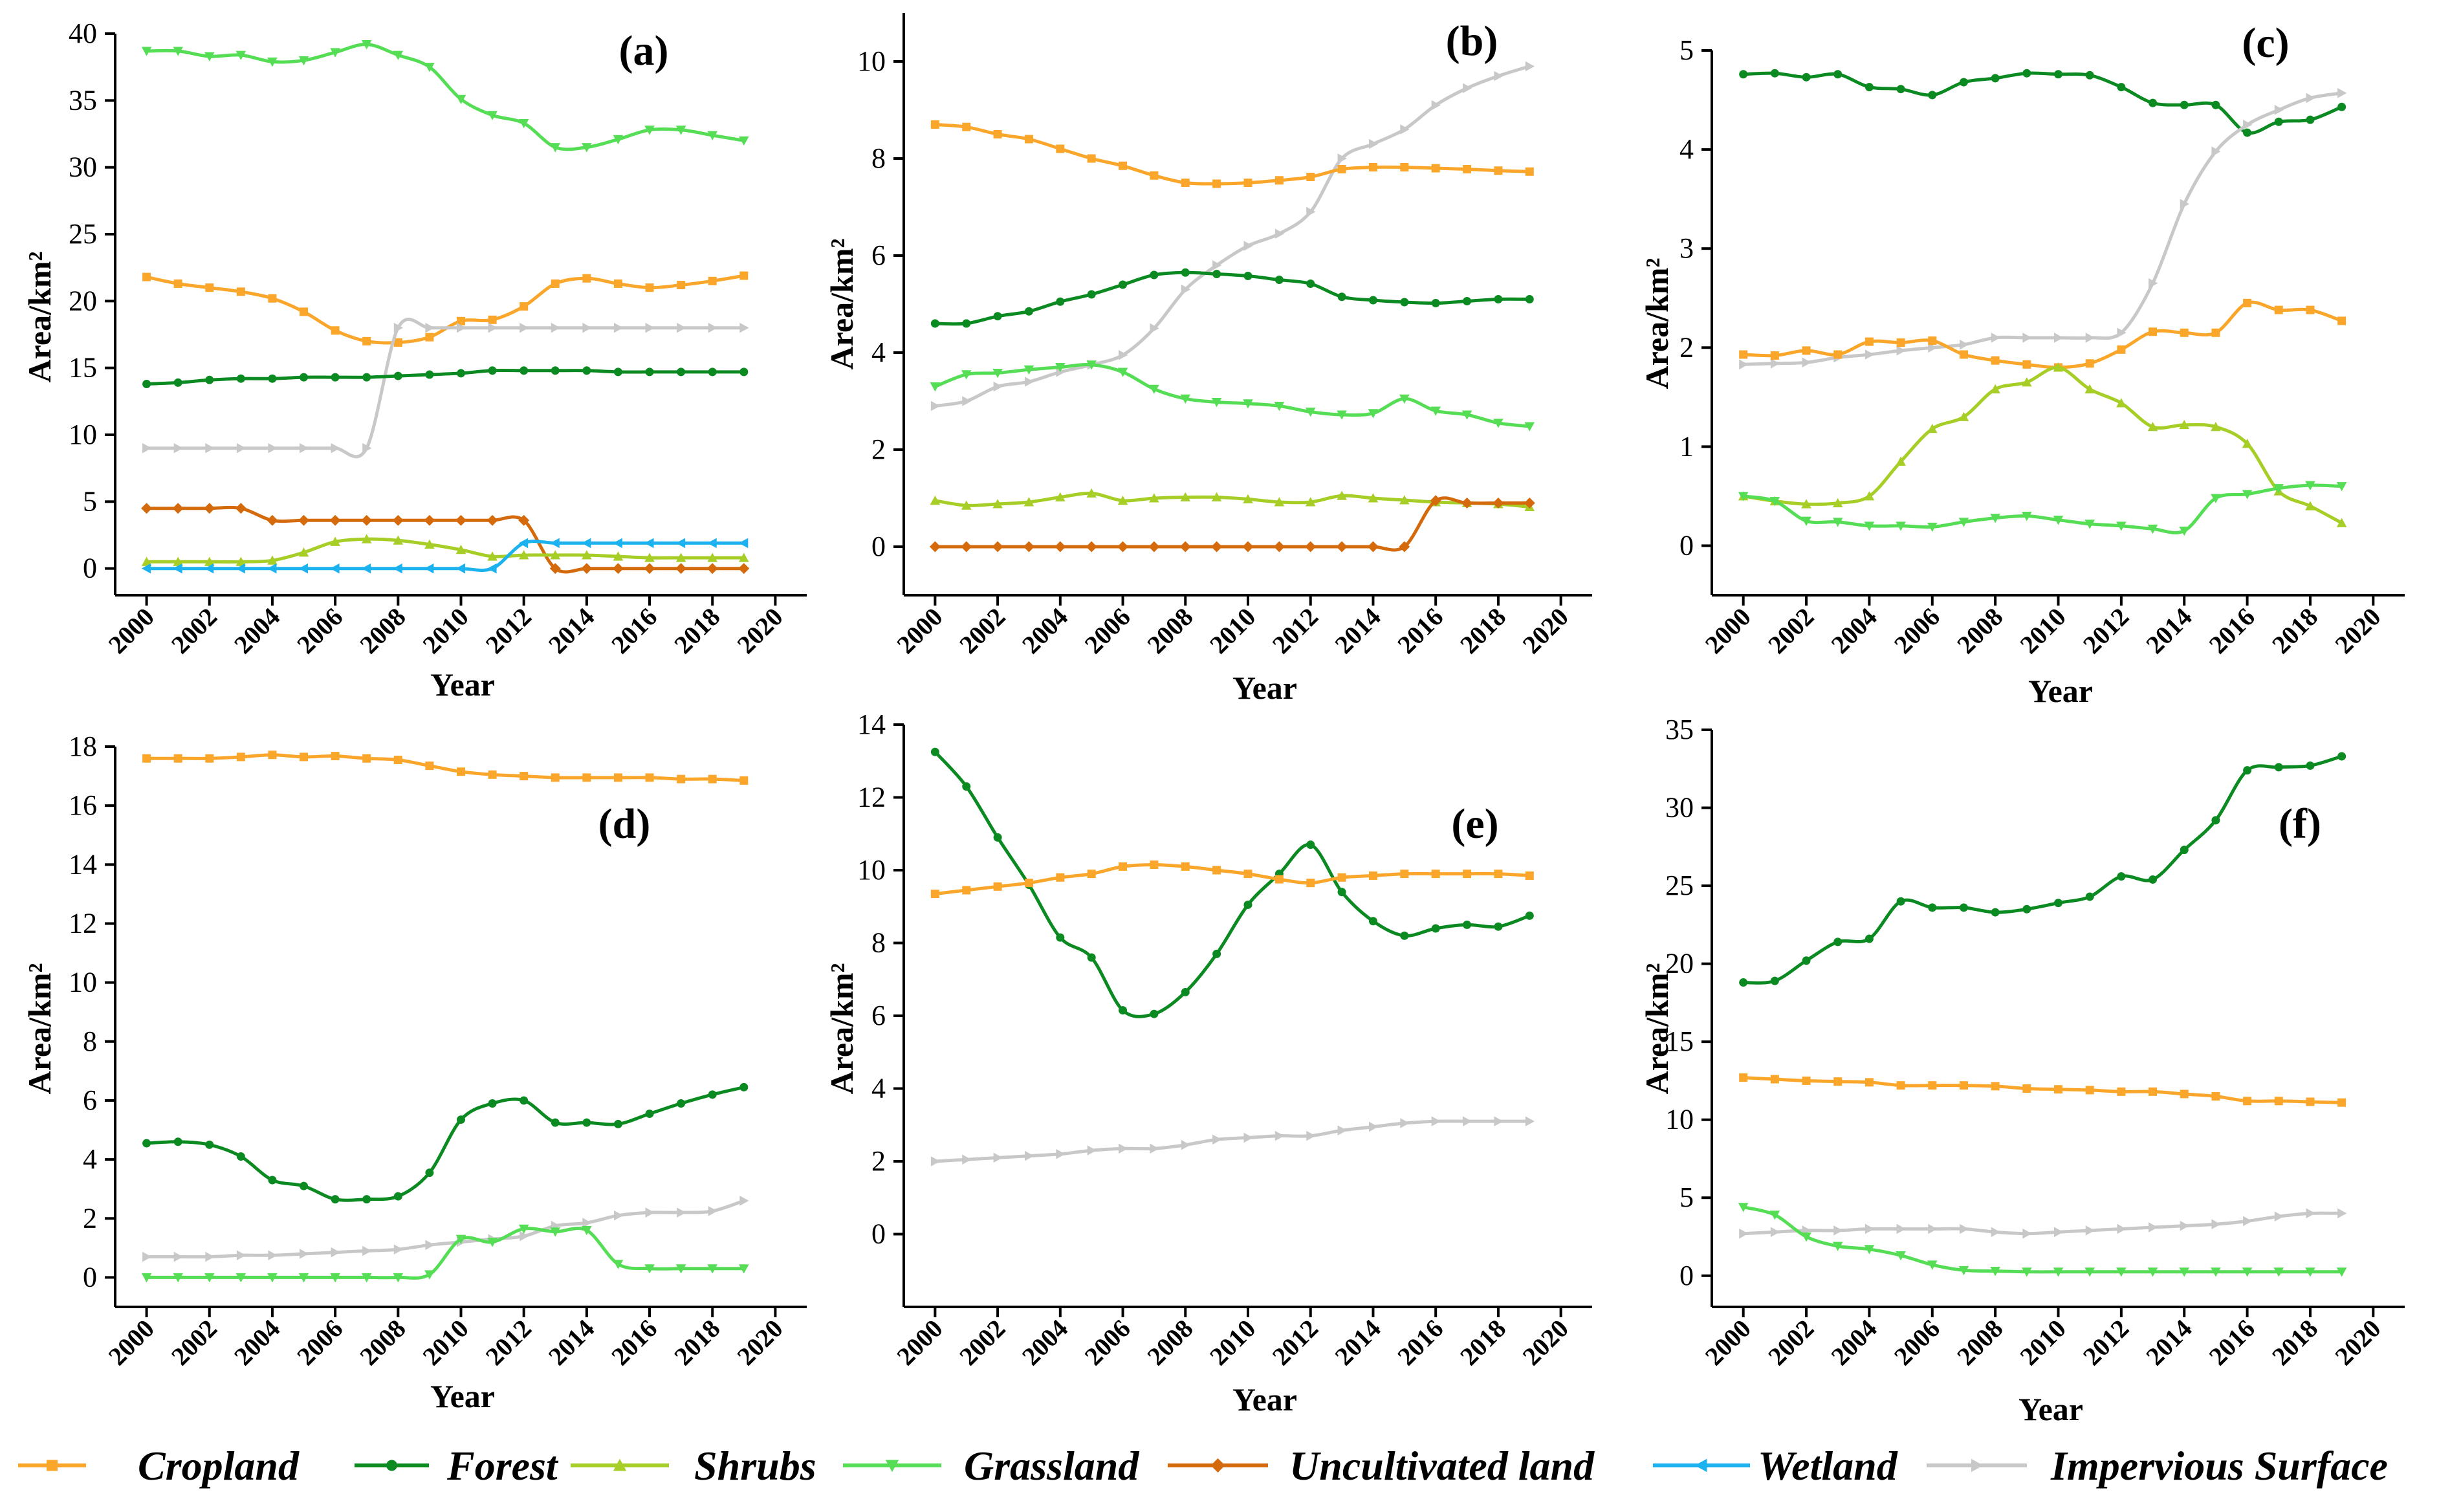  Describe the element at coordinates (445, 377) in the screenshot. I see `series-line-forest` at that location.